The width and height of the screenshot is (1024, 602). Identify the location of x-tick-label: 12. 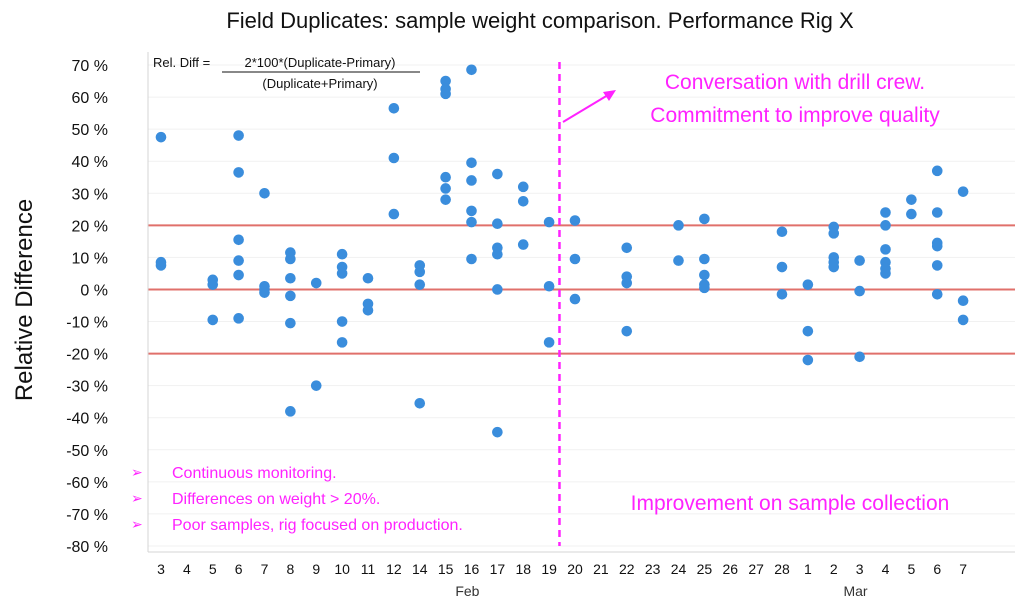
(394, 569).